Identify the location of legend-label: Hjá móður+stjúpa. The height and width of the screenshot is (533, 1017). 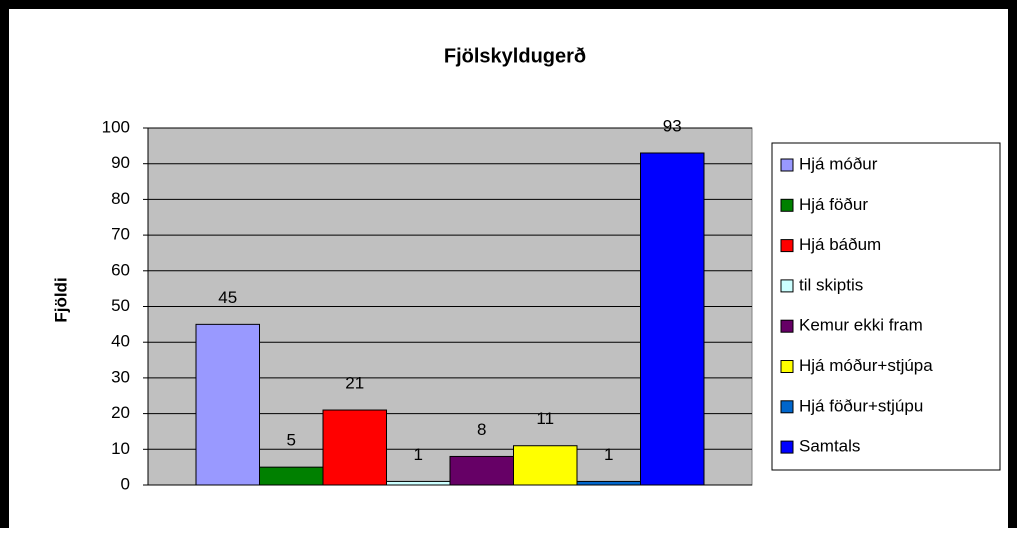
(866, 365).